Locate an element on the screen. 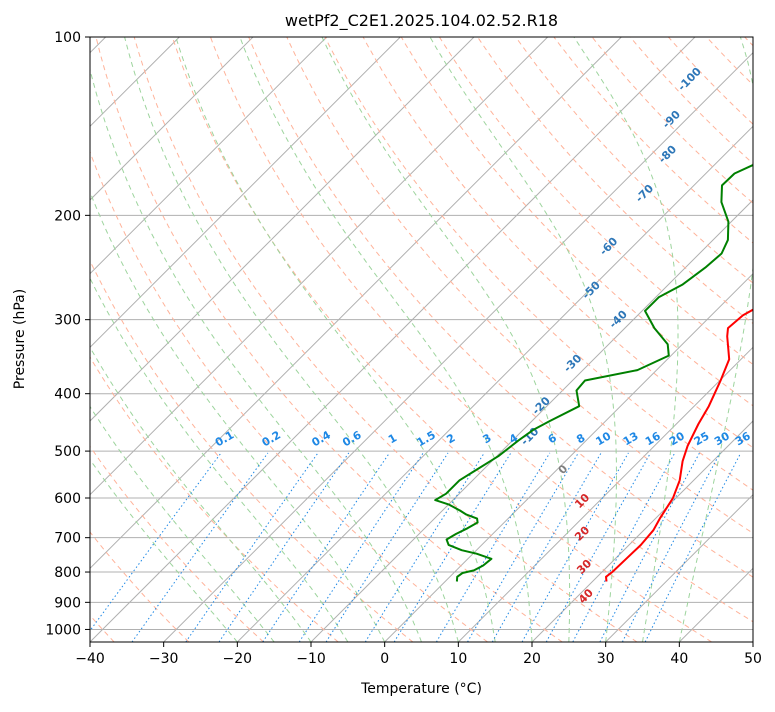  x-tick-label: −40 is located at coordinates (90, 659).